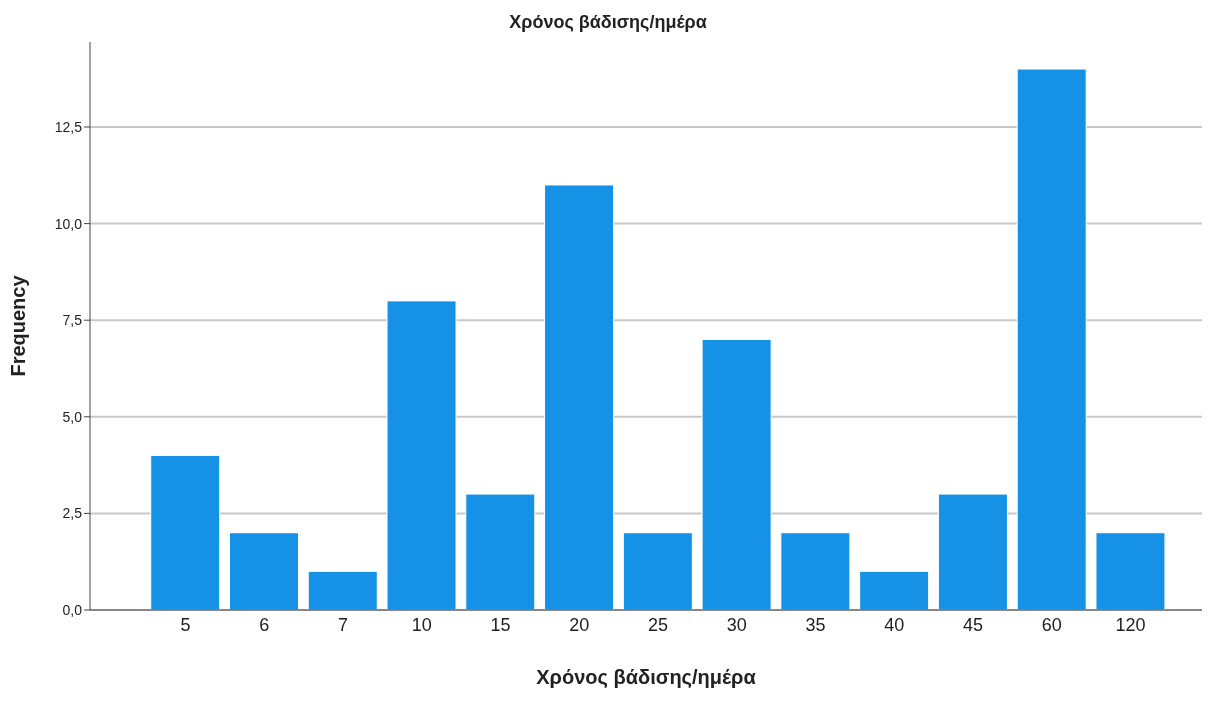 This screenshot has width=1217, height=708. I want to click on x-tick-label: 25, so click(658, 624).